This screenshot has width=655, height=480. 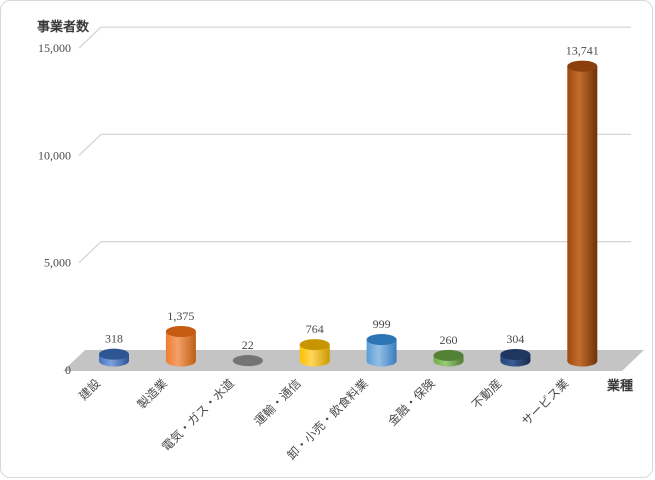 What do you see at coordinates (248, 345) in the screenshot?
I see `value-label: 22` at bounding box center [248, 345].